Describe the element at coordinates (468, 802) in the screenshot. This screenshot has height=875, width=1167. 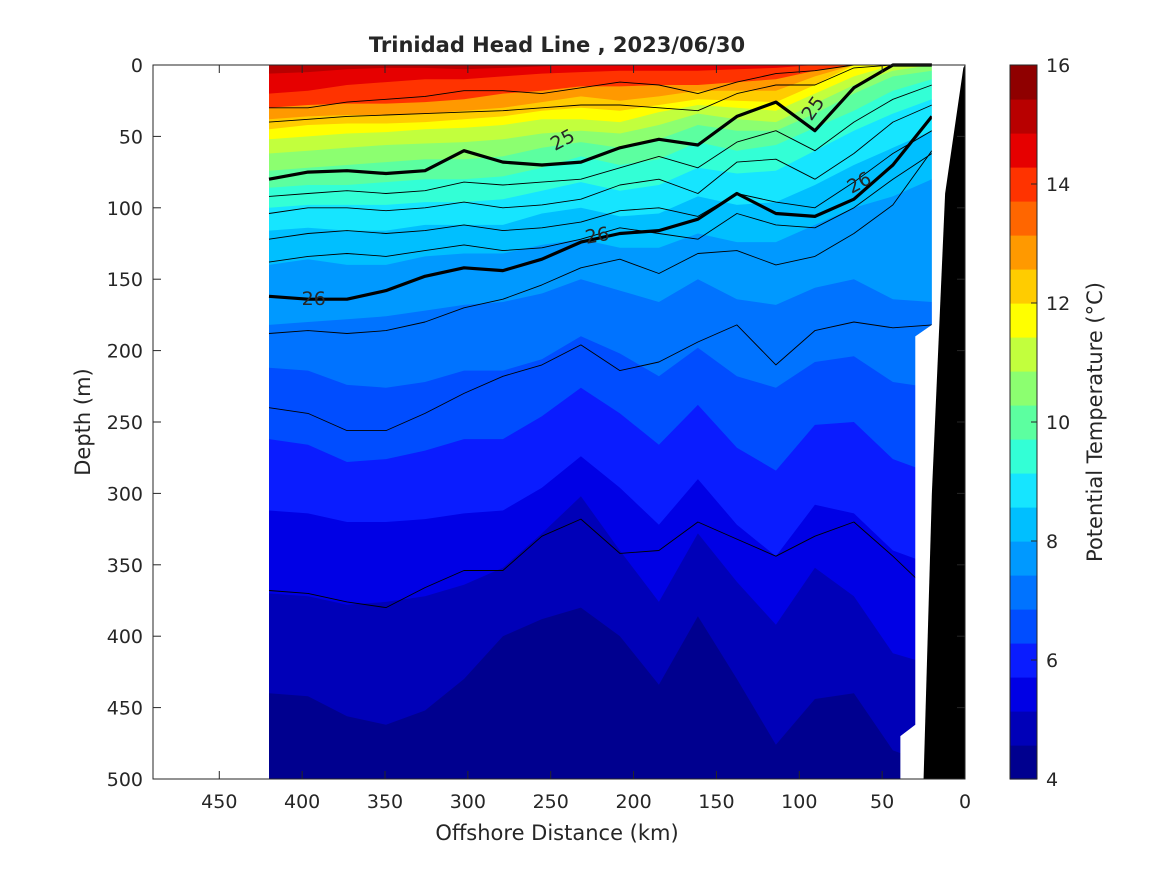
I see `x-tick-label: 300` at that location.